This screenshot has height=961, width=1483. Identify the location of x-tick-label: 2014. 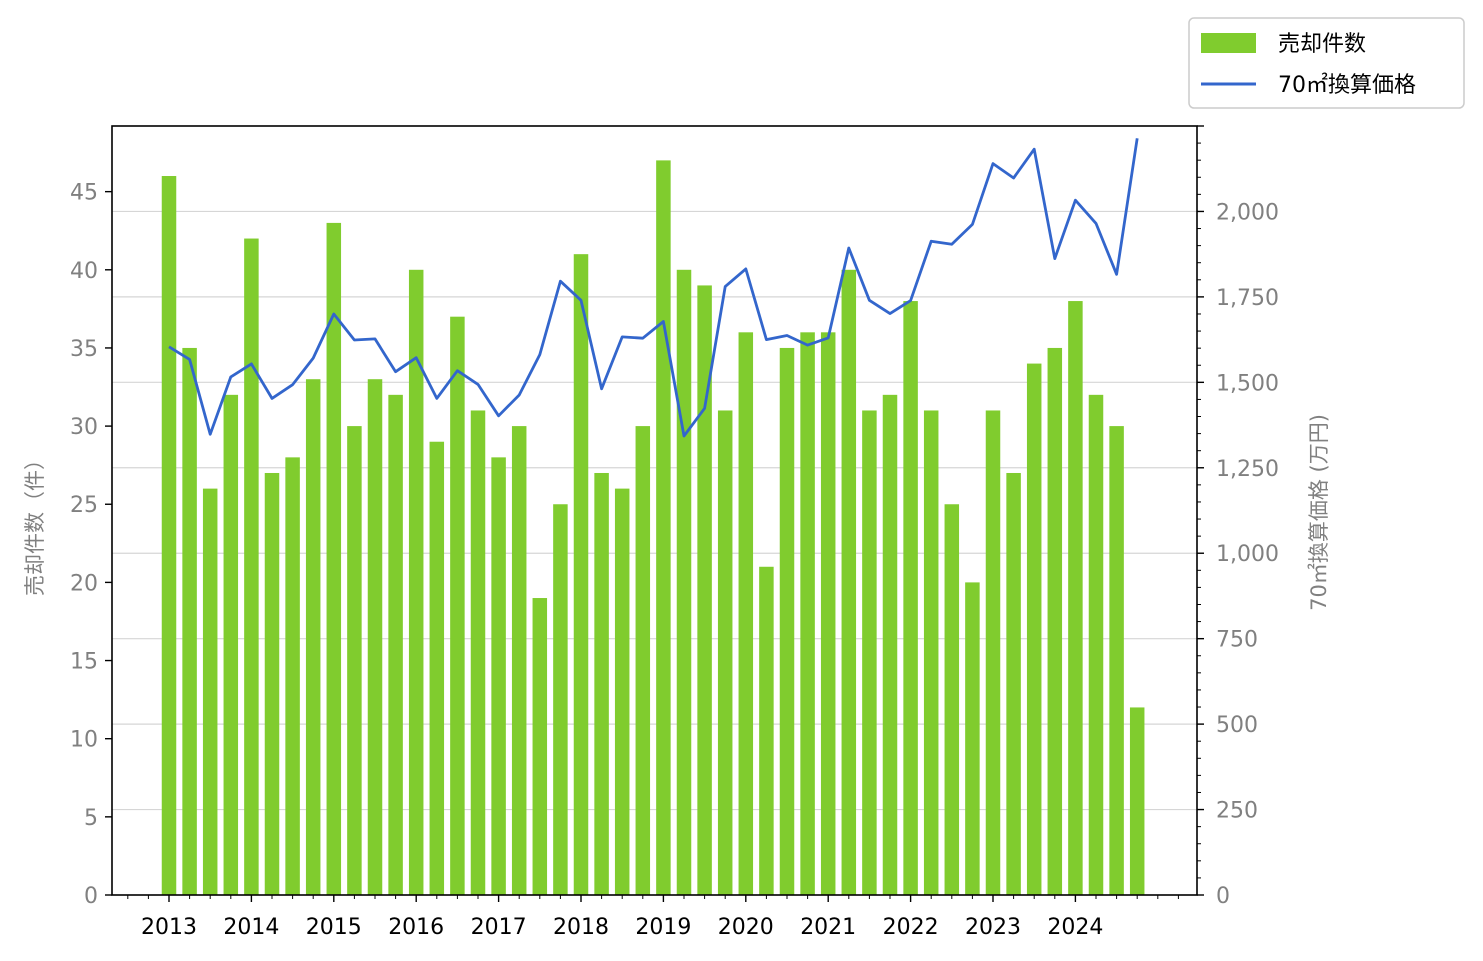
(251, 927).